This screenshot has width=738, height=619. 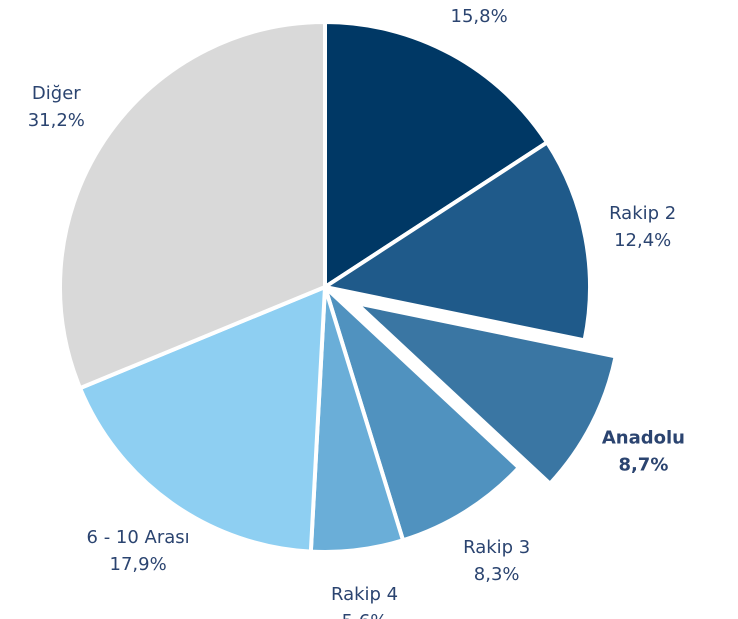 What do you see at coordinates (643, 437) in the screenshot?
I see `slice-name: Anadolu` at bounding box center [643, 437].